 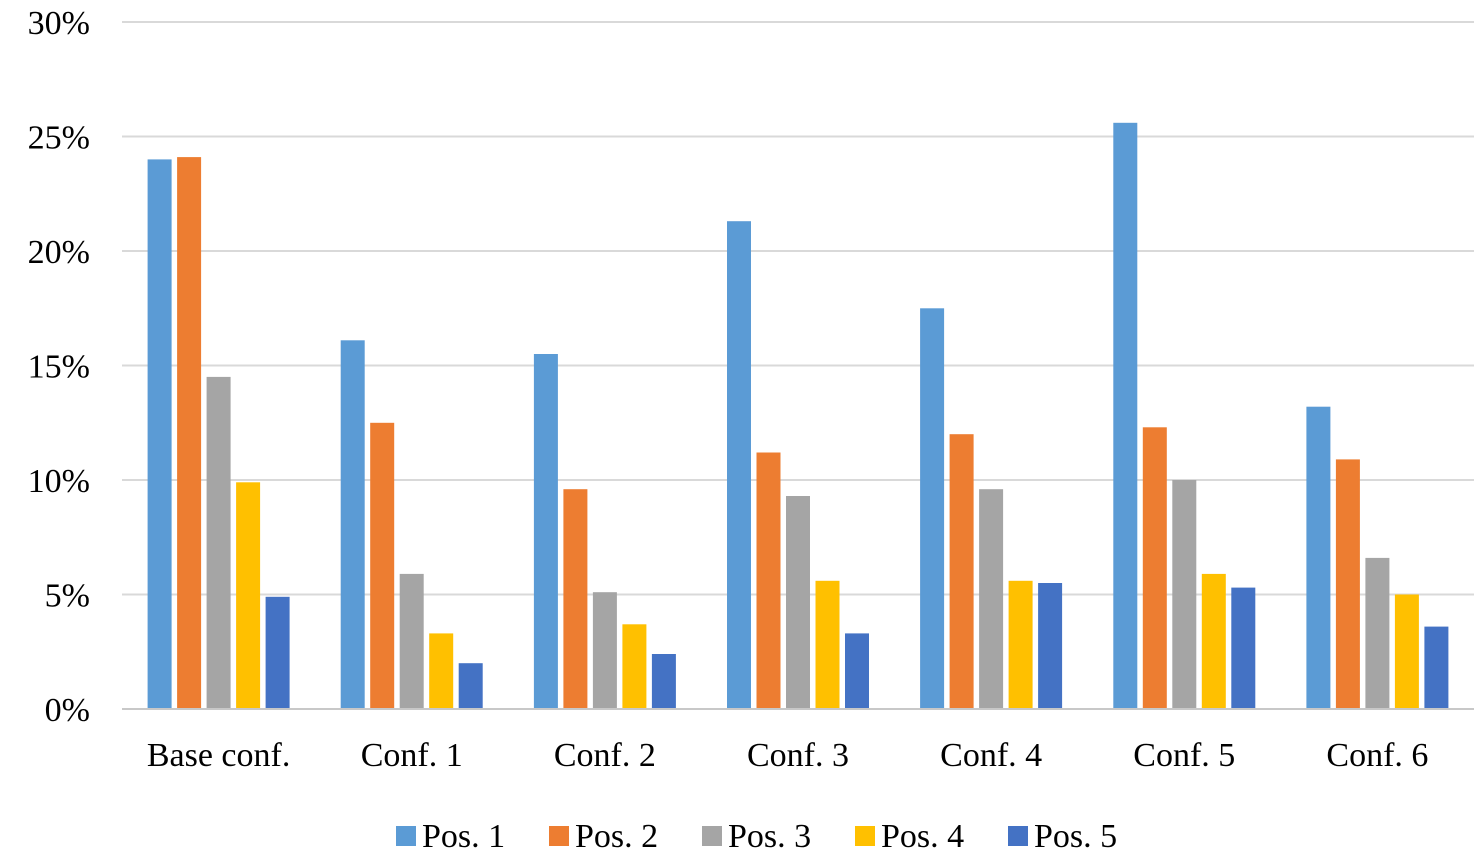 I want to click on x-tick-label: Conf. 1, so click(x=412, y=755).